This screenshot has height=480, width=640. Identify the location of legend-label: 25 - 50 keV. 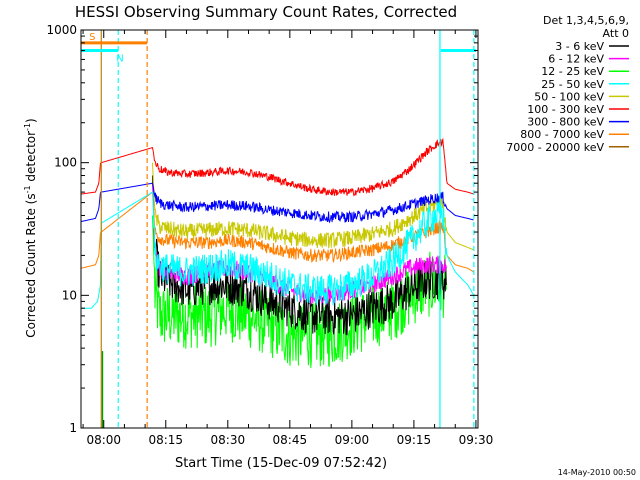
(572, 84).